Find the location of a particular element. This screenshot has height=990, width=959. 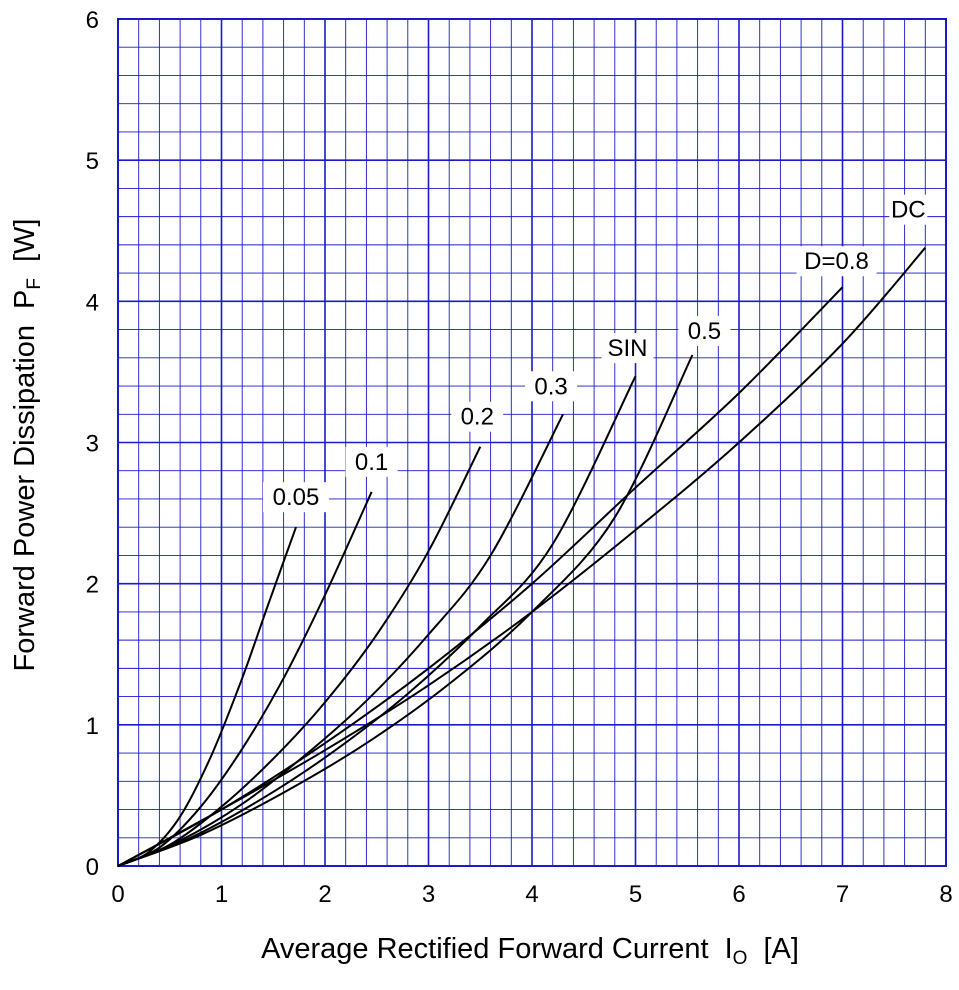

x-axis-symbol: I is located at coordinates (729, 949).